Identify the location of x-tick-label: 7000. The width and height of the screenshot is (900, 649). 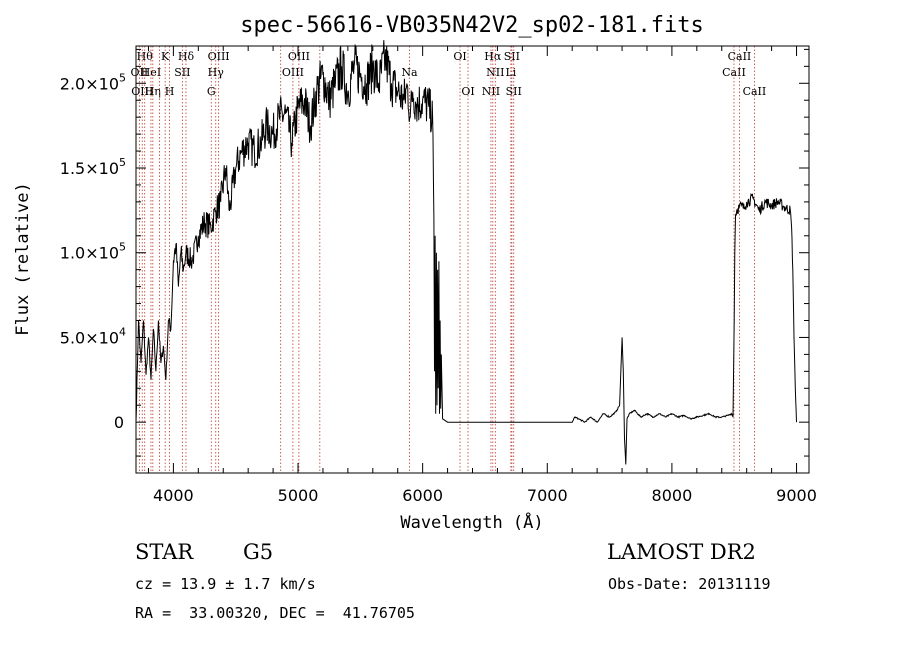
(547, 495).